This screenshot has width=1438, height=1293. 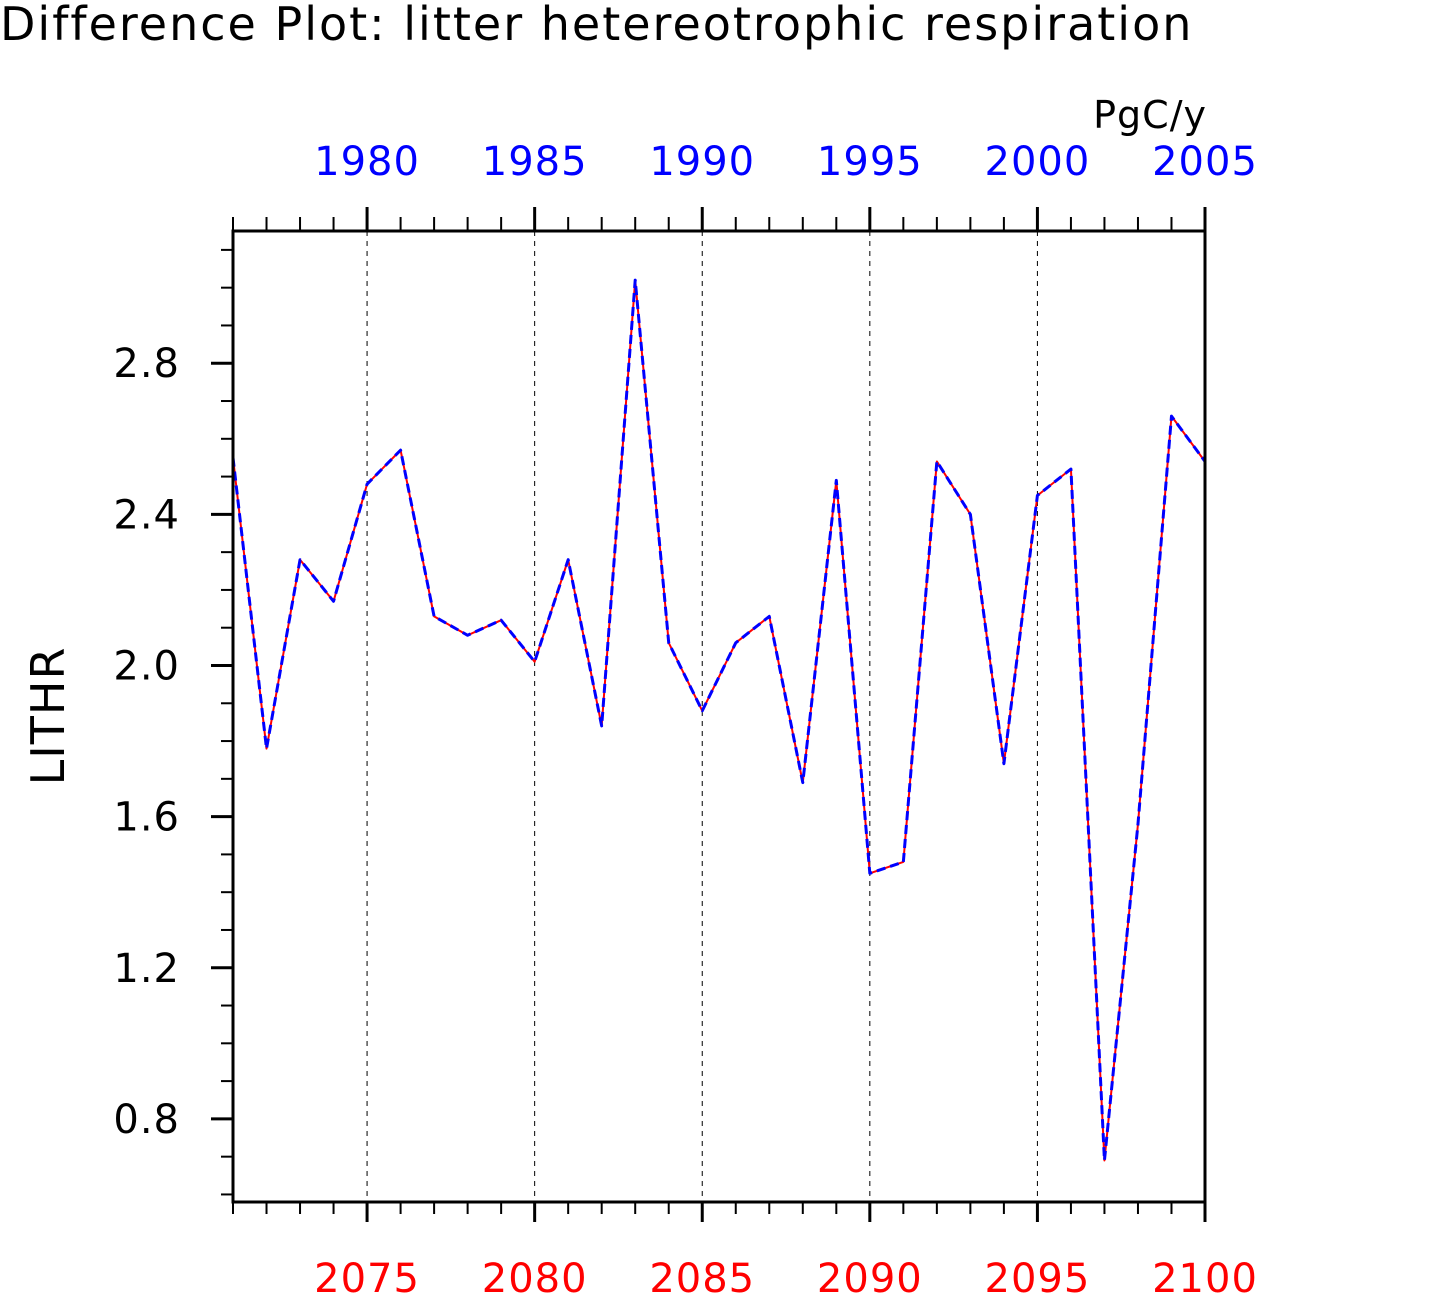 What do you see at coordinates (1038, 162) in the screenshot?
I see `x-top-tick-label: 2000` at bounding box center [1038, 162].